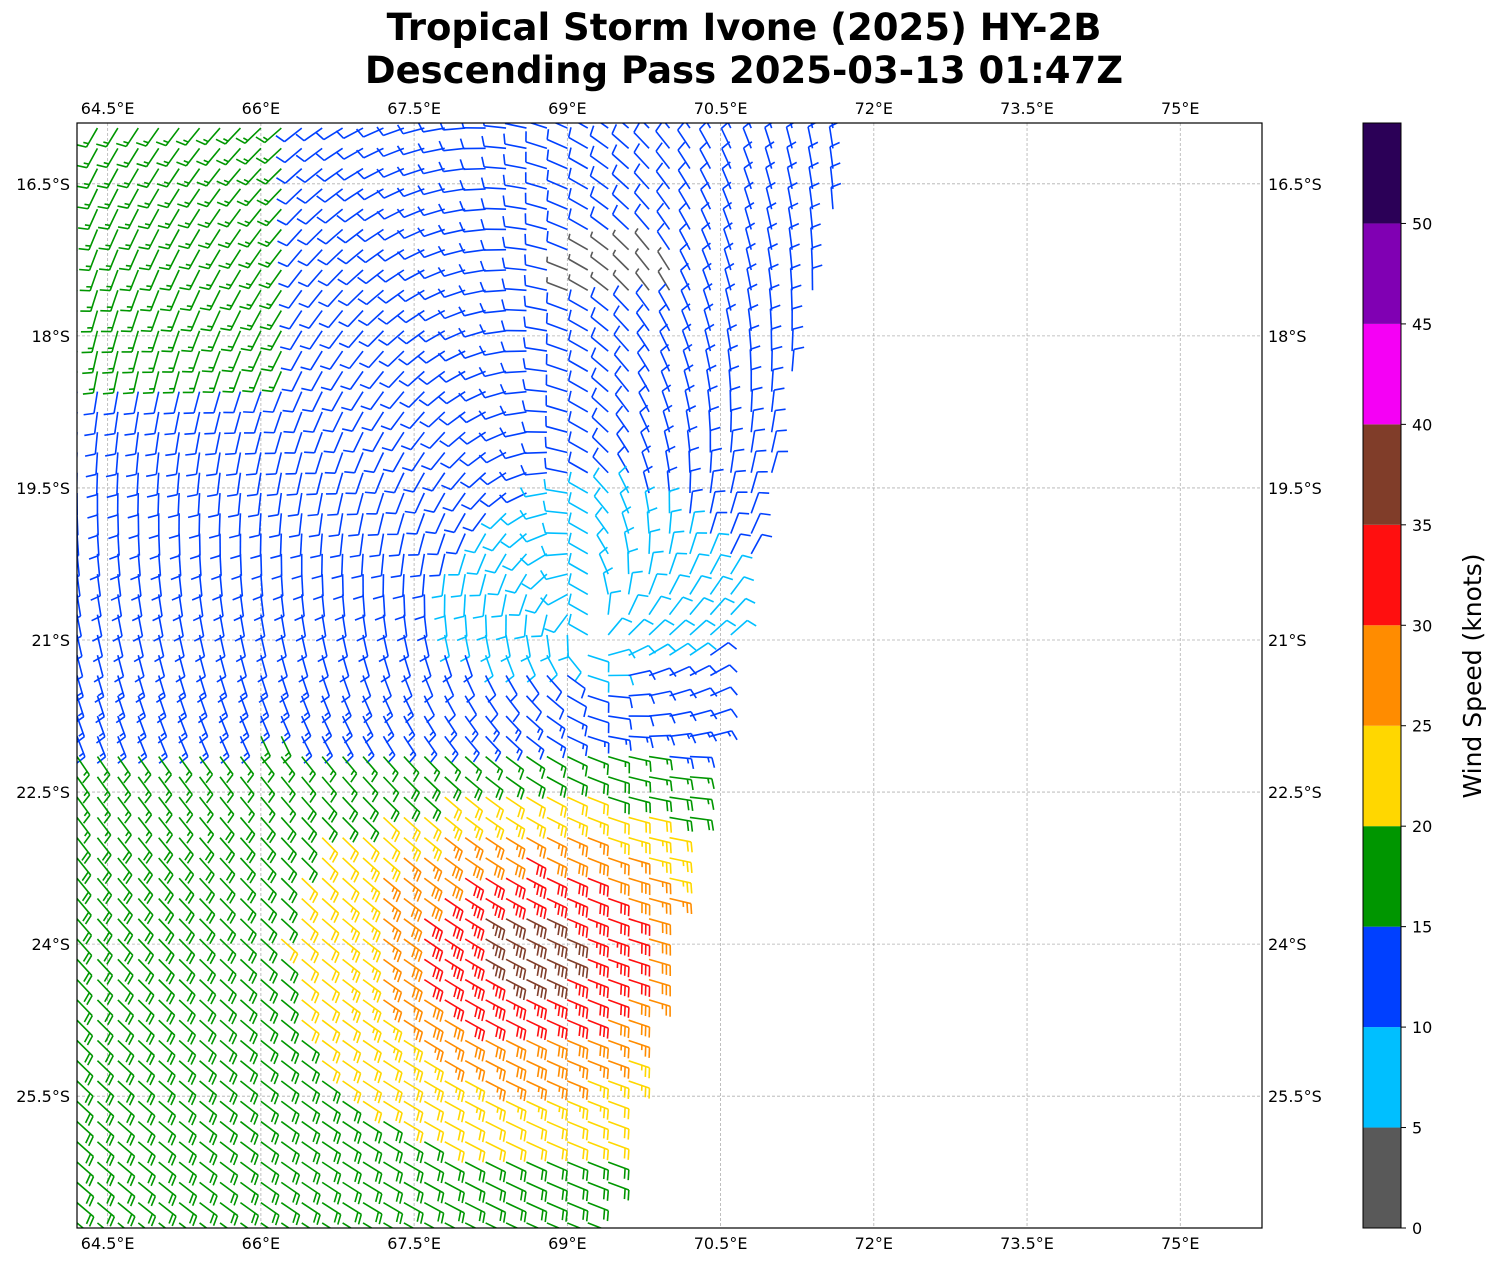 This screenshot has width=1501, height=1264. I want to click on lon-label-bottom: 72°E, so click(874, 1243).